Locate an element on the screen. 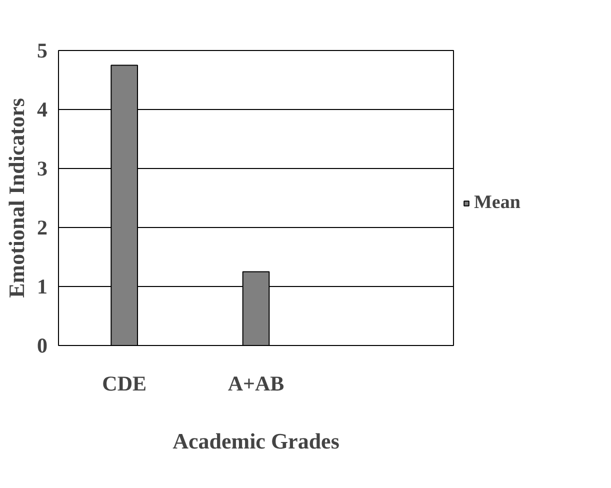  y-tick-label: 4 is located at coordinates (42, 110).